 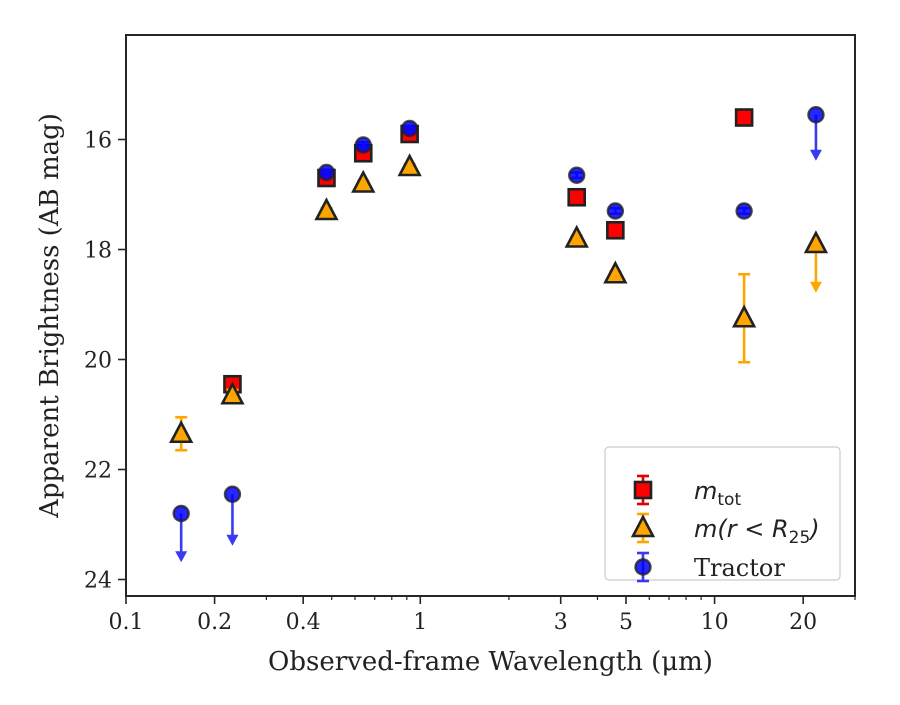 I want to click on y-axis-label: Apparent Brightness (AB mag), so click(x=50, y=316).